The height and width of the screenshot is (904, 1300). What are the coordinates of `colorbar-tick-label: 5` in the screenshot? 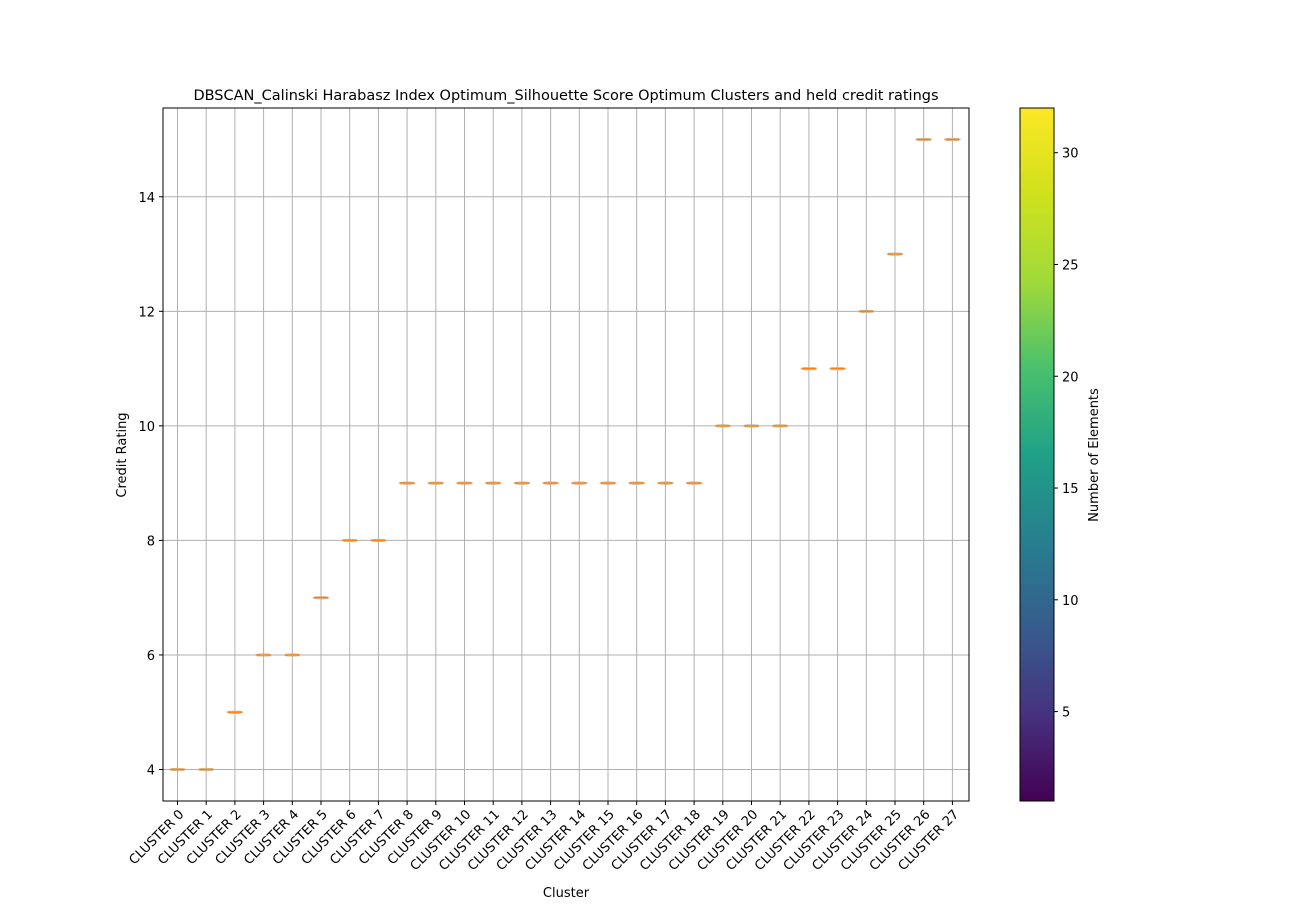 It's located at (1066, 713).